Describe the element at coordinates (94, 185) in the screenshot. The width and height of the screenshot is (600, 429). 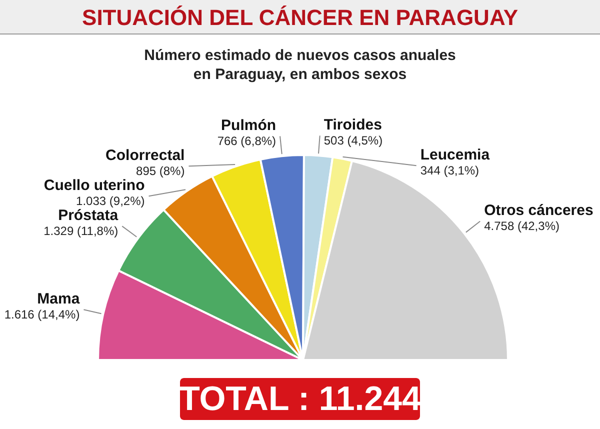
I see `slice-label: Cuello uterino` at that location.